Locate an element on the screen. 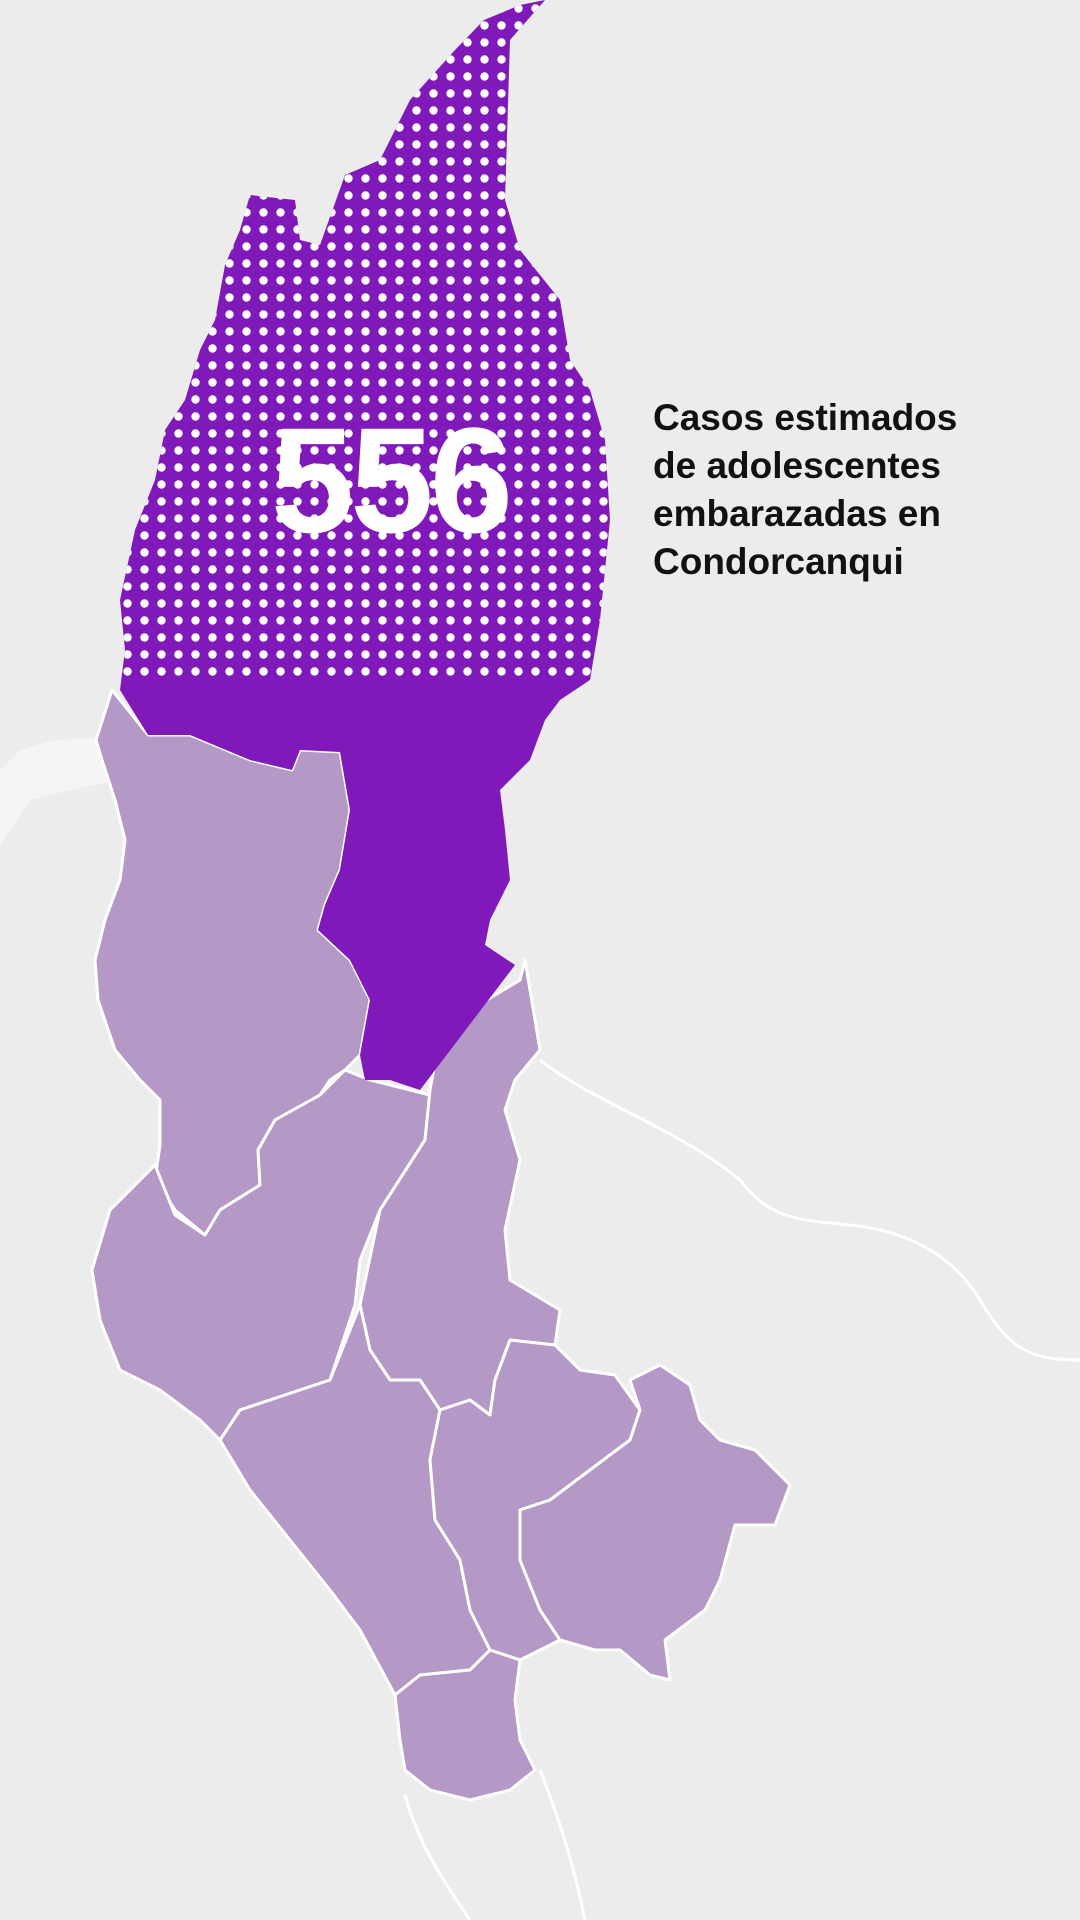 The image size is (1080, 1920). province-far-south is located at coordinates (465, 1725).